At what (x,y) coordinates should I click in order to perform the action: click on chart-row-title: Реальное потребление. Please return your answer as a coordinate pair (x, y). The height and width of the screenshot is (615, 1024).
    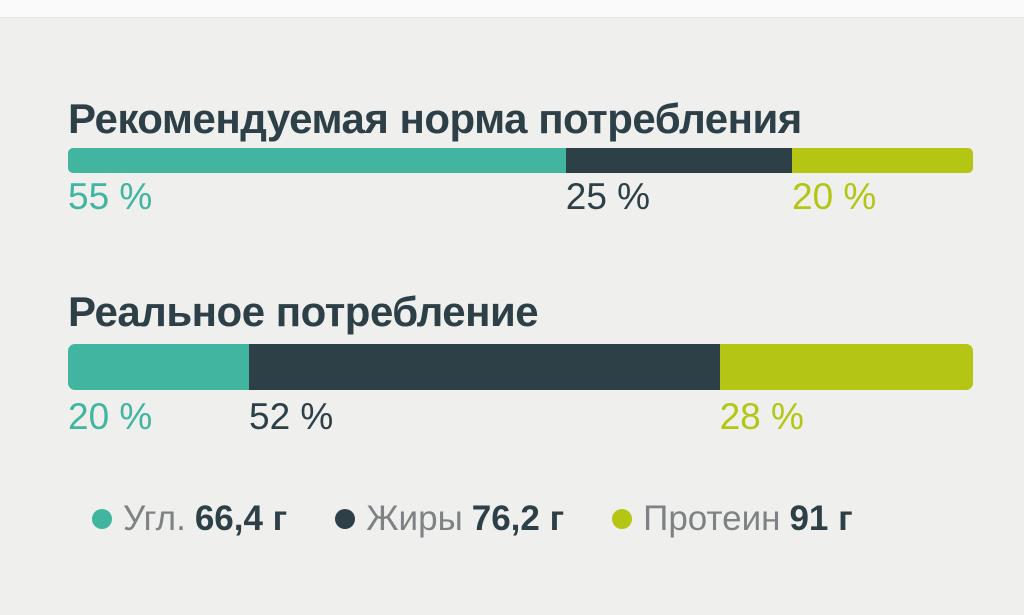
    Looking at the image, I should click on (303, 311).